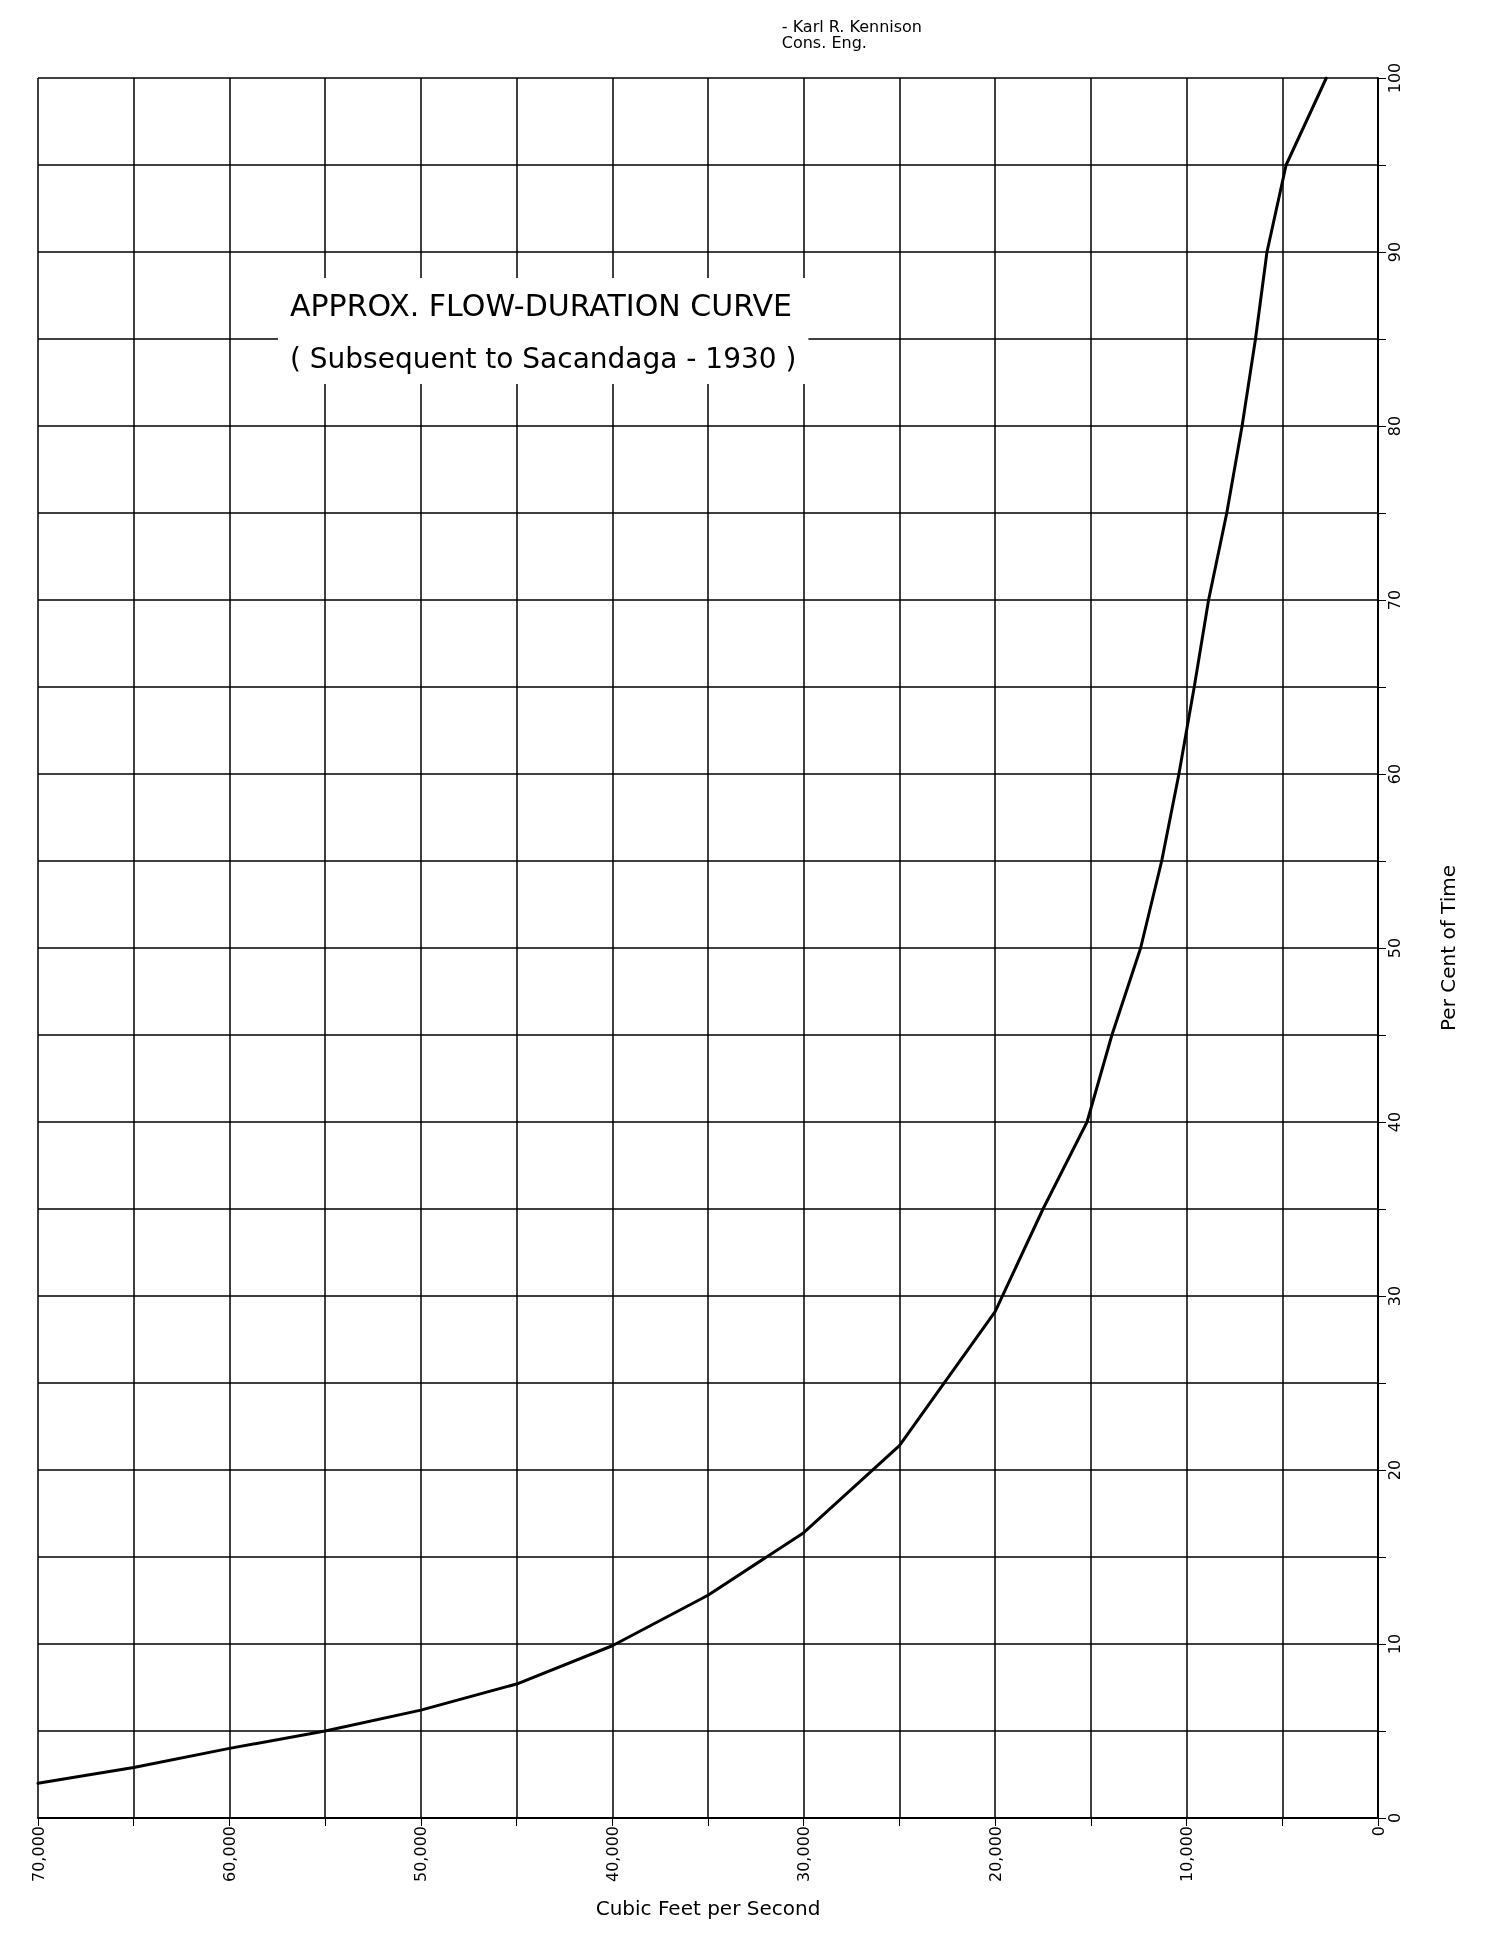  Describe the element at coordinates (1448, 948) in the screenshot. I see `y-axis-title: Per Cent of Time` at that location.